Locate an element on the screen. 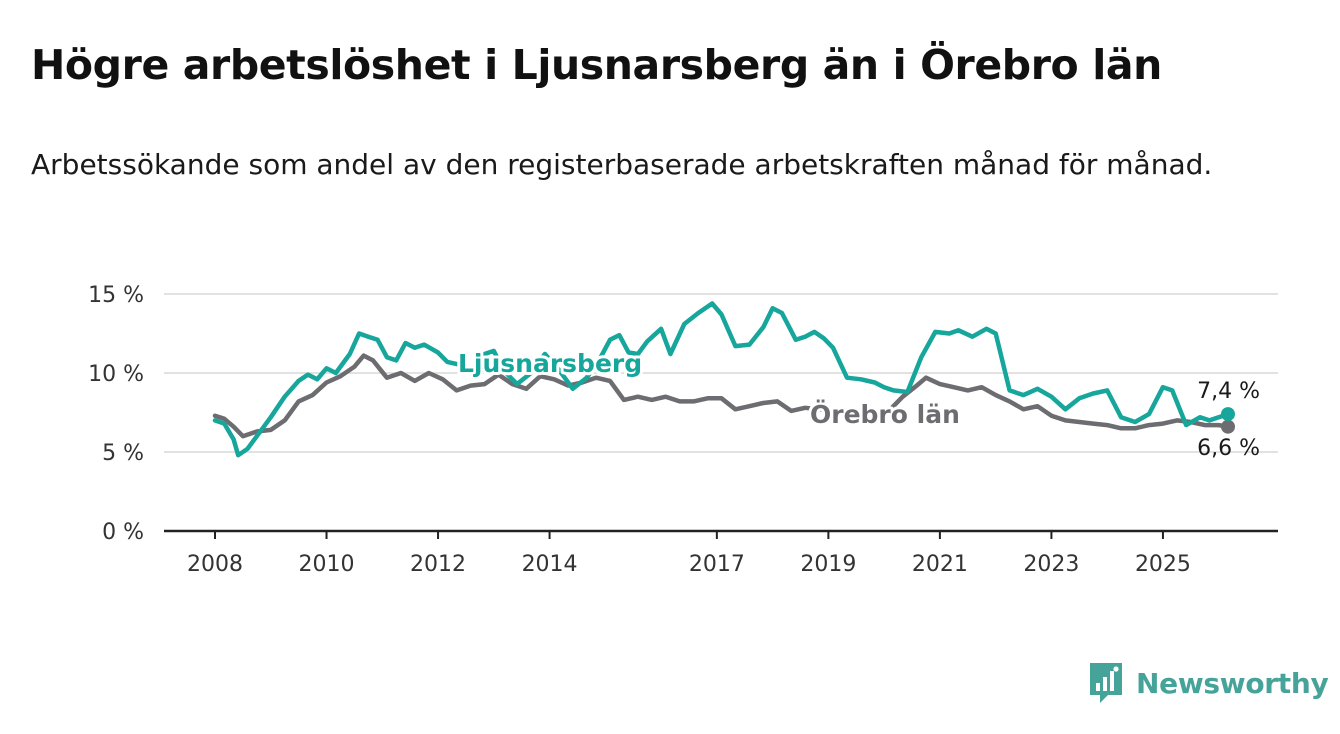 The height and width of the screenshot is (734, 1340). x-tick-label: 2010 is located at coordinates (327, 564).